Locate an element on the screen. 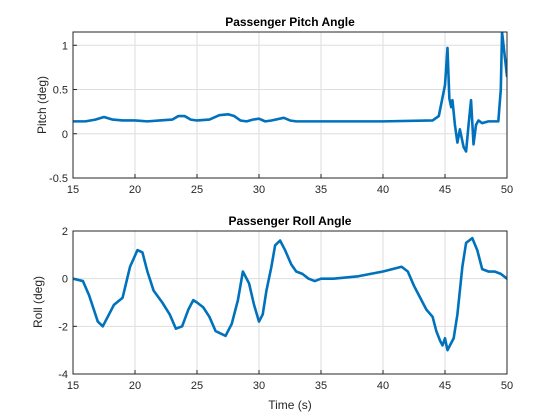 The image size is (560, 420). pitch-y-tick-label: 1 is located at coordinates (65, 46).